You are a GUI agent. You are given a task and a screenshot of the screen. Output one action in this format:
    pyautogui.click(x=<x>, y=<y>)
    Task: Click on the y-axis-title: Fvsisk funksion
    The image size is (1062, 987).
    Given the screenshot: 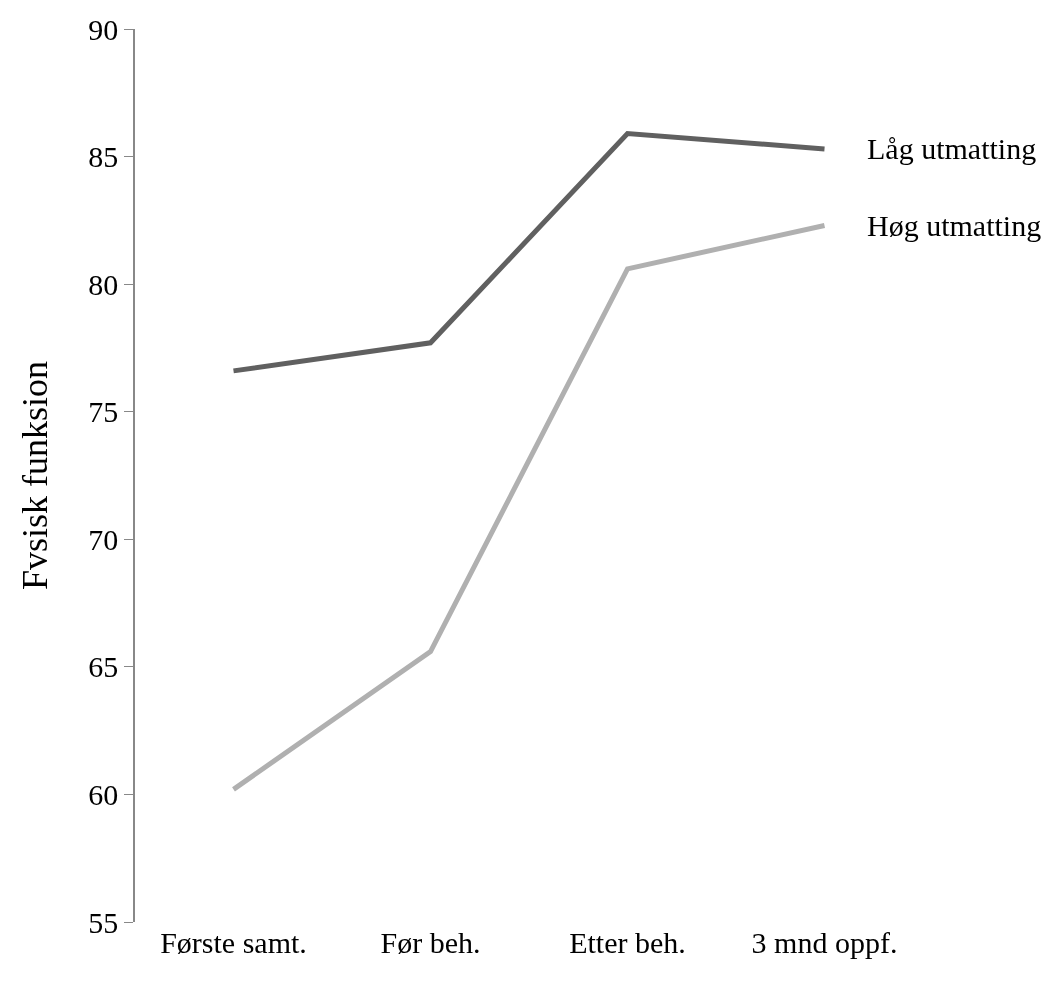 What is the action you would take?
    pyautogui.click(x=34, y=475)
    